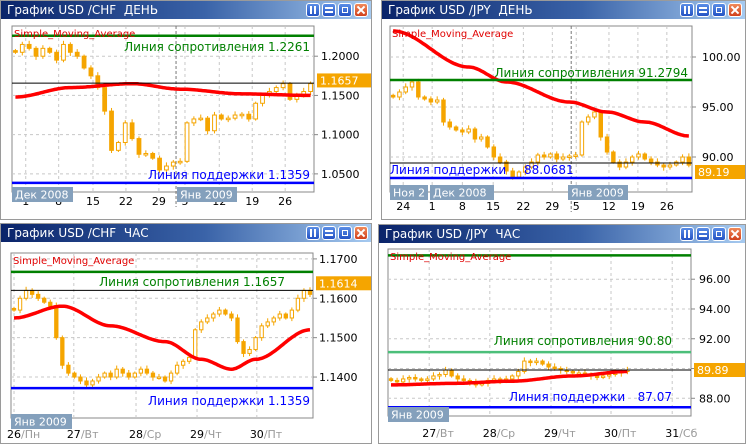  Describe the element at coordinates (266, 434) in the screenshot. I see `x-tick-label: 30/Пт` at that location.